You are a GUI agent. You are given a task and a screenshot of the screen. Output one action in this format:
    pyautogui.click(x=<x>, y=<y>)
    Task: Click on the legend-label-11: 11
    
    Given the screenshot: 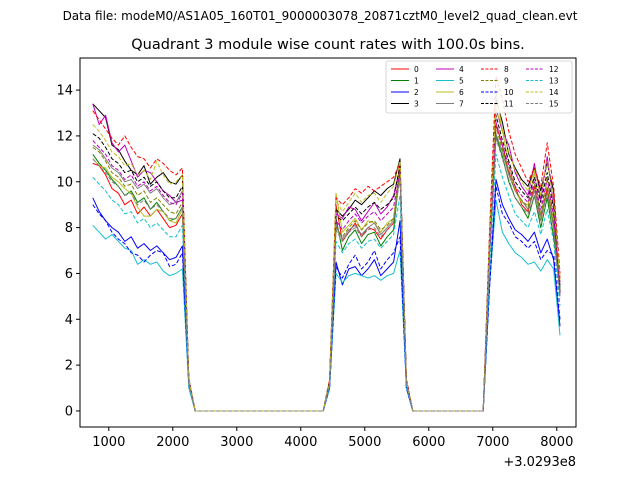 What is the action you would take?
    pyautogui.click(x=509, y=103)
    